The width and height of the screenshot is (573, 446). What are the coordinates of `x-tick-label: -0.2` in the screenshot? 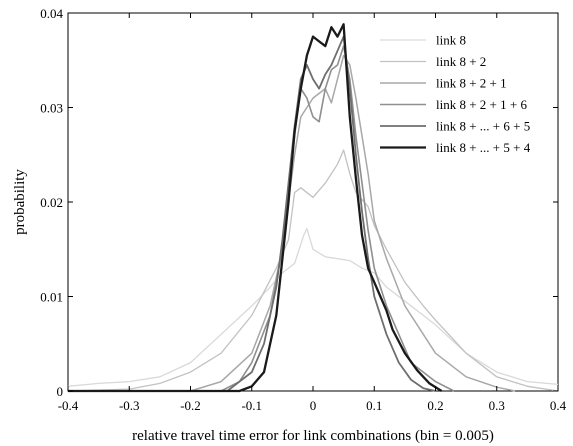 It's located at (190, 405).